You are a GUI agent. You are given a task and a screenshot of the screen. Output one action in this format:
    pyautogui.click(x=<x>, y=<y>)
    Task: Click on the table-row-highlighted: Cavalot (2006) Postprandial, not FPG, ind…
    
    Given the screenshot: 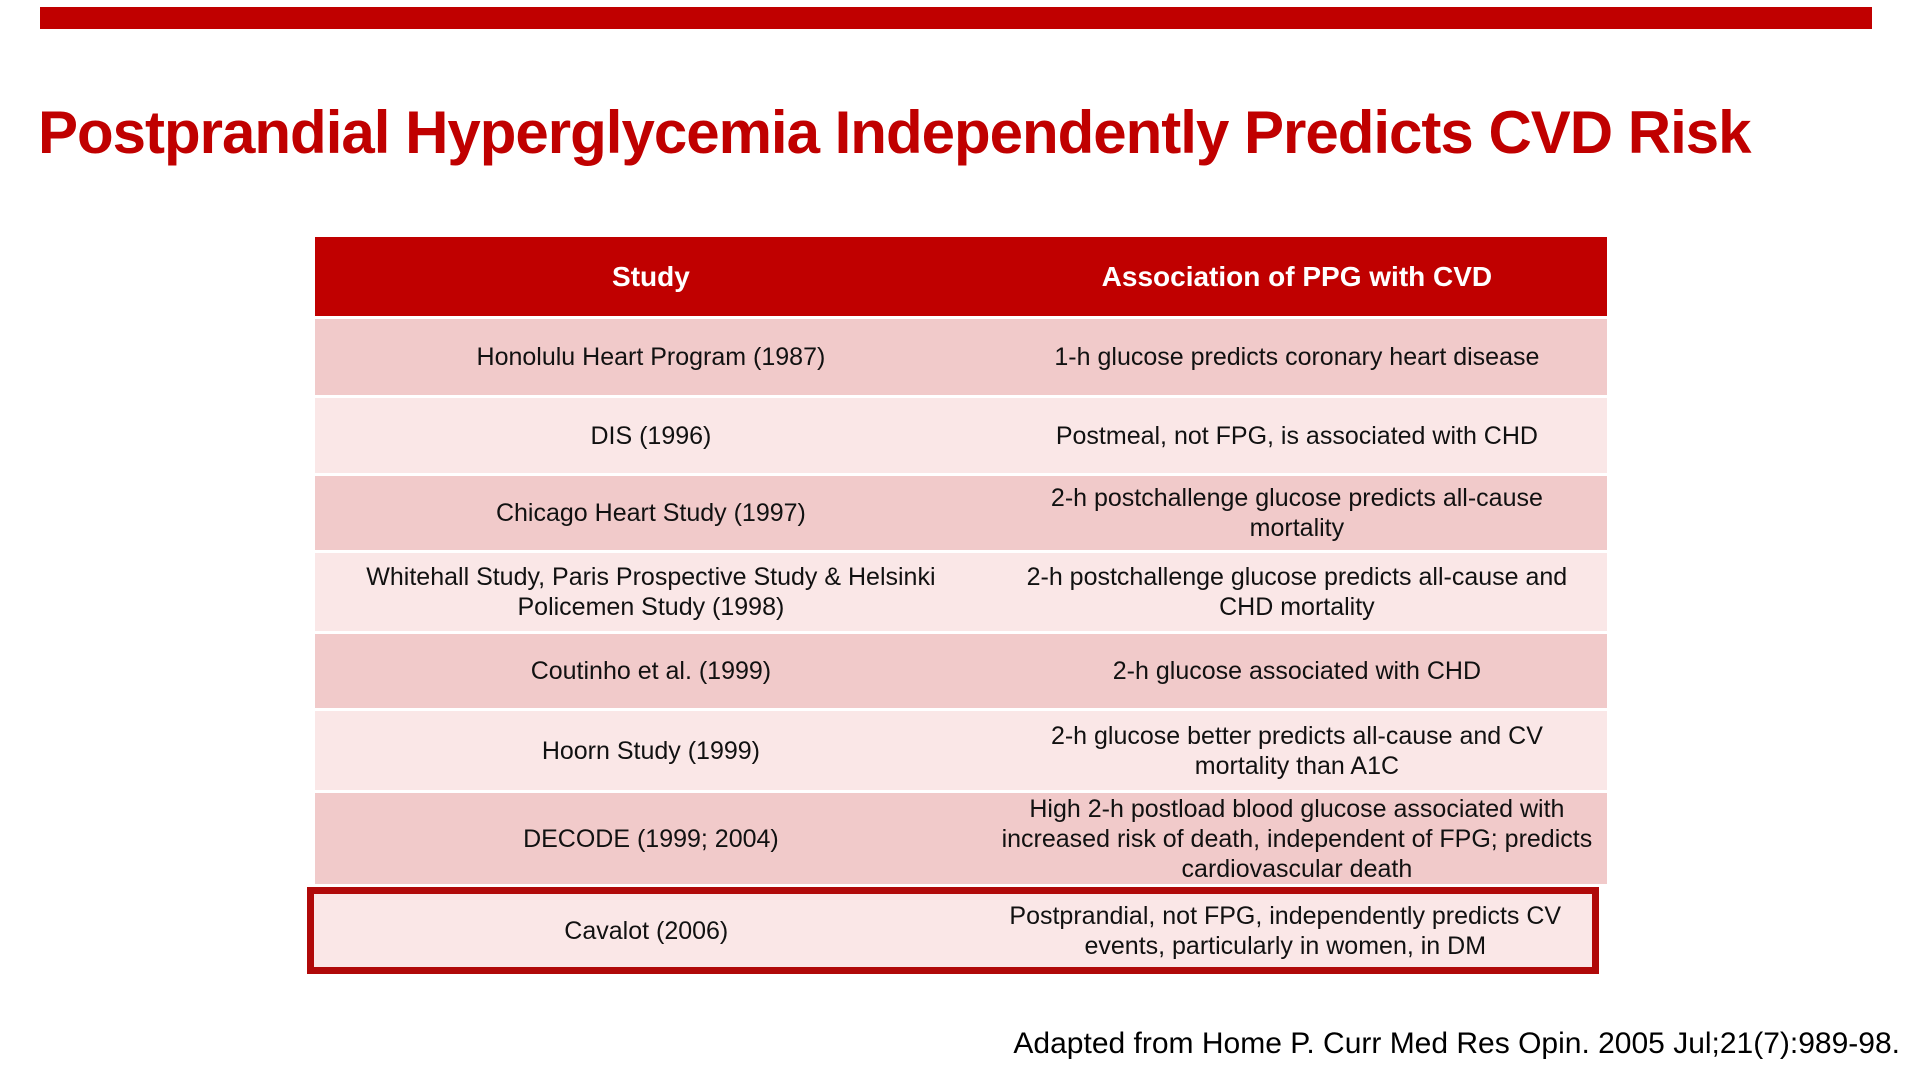 What is the action you would take?
    pyautogui.click(x=953, y=930)
    